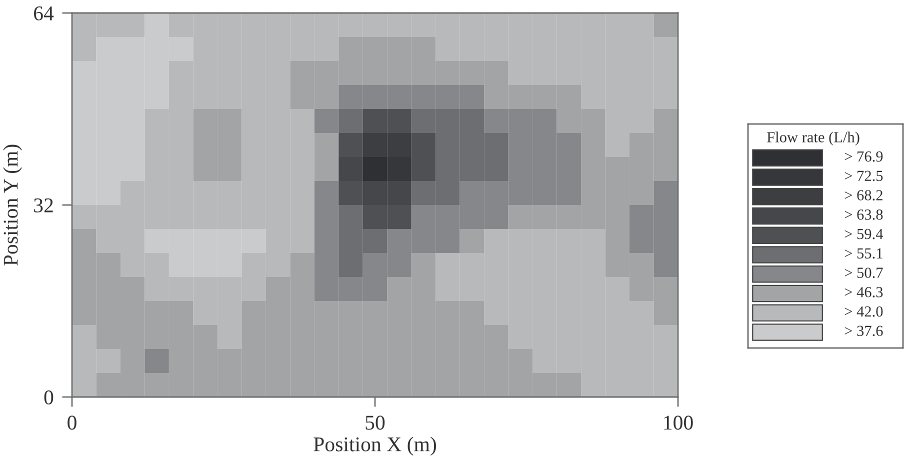 The image size is (908, 460). What do you see at coordinates (863, 253) in the screenshot?
I see `color-bar-label: > 55.1` at bounding box center [863, 253].